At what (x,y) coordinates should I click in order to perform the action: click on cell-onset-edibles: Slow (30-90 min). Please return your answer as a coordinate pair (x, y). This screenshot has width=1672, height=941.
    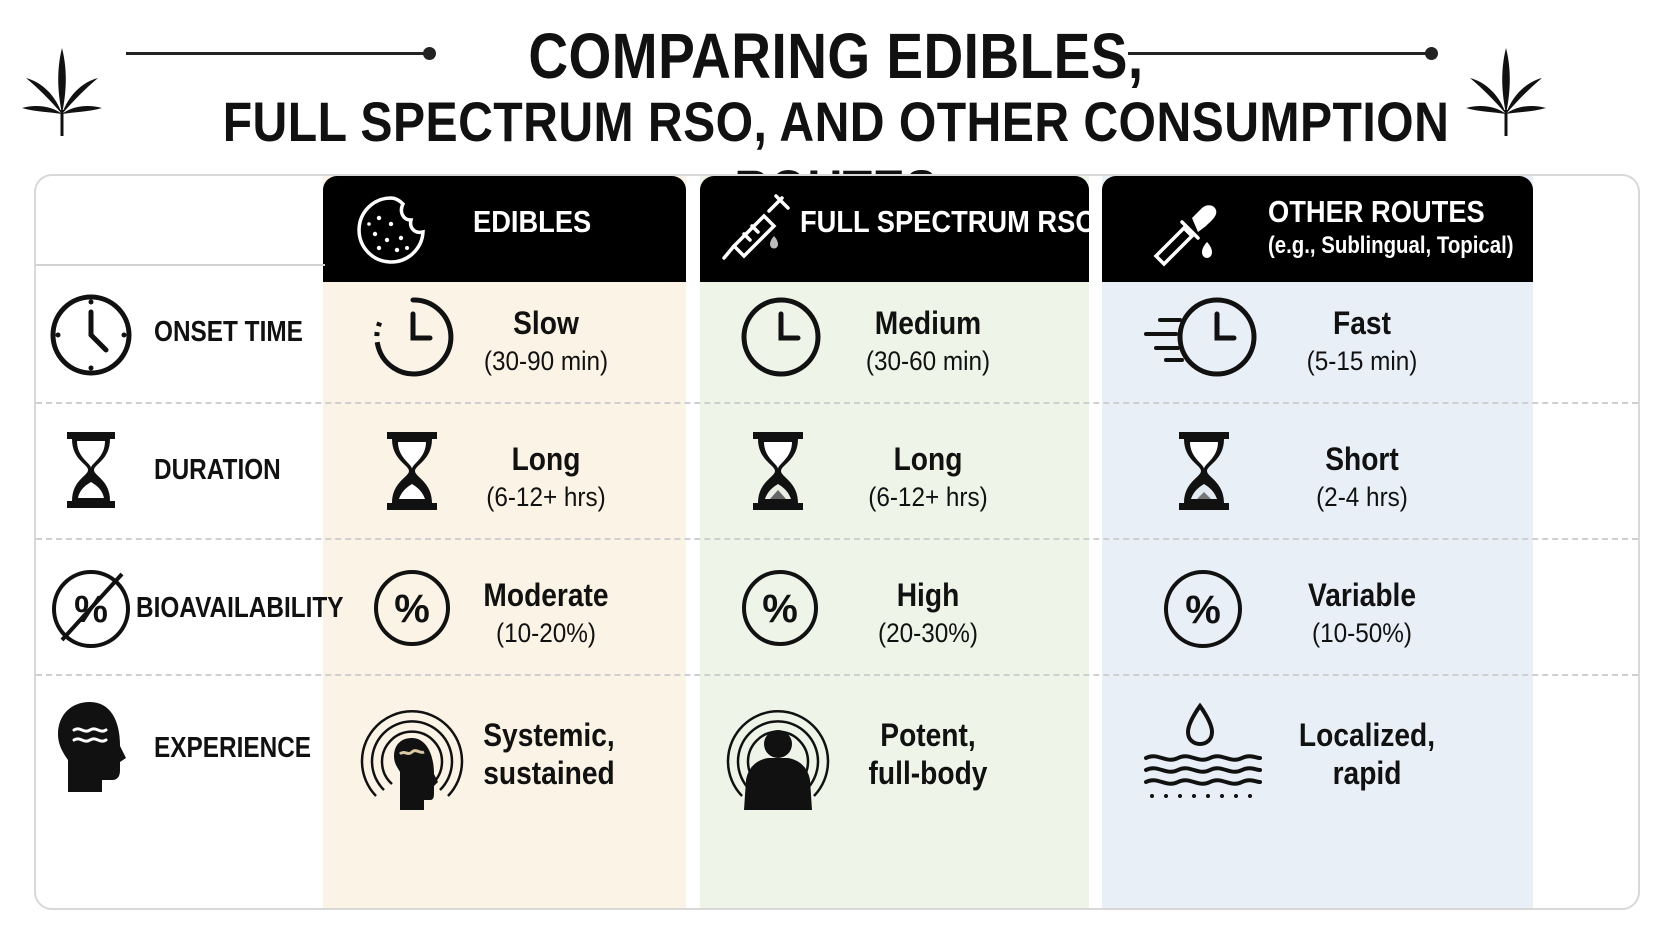
    Looking at the image, I should click on (546, 340).